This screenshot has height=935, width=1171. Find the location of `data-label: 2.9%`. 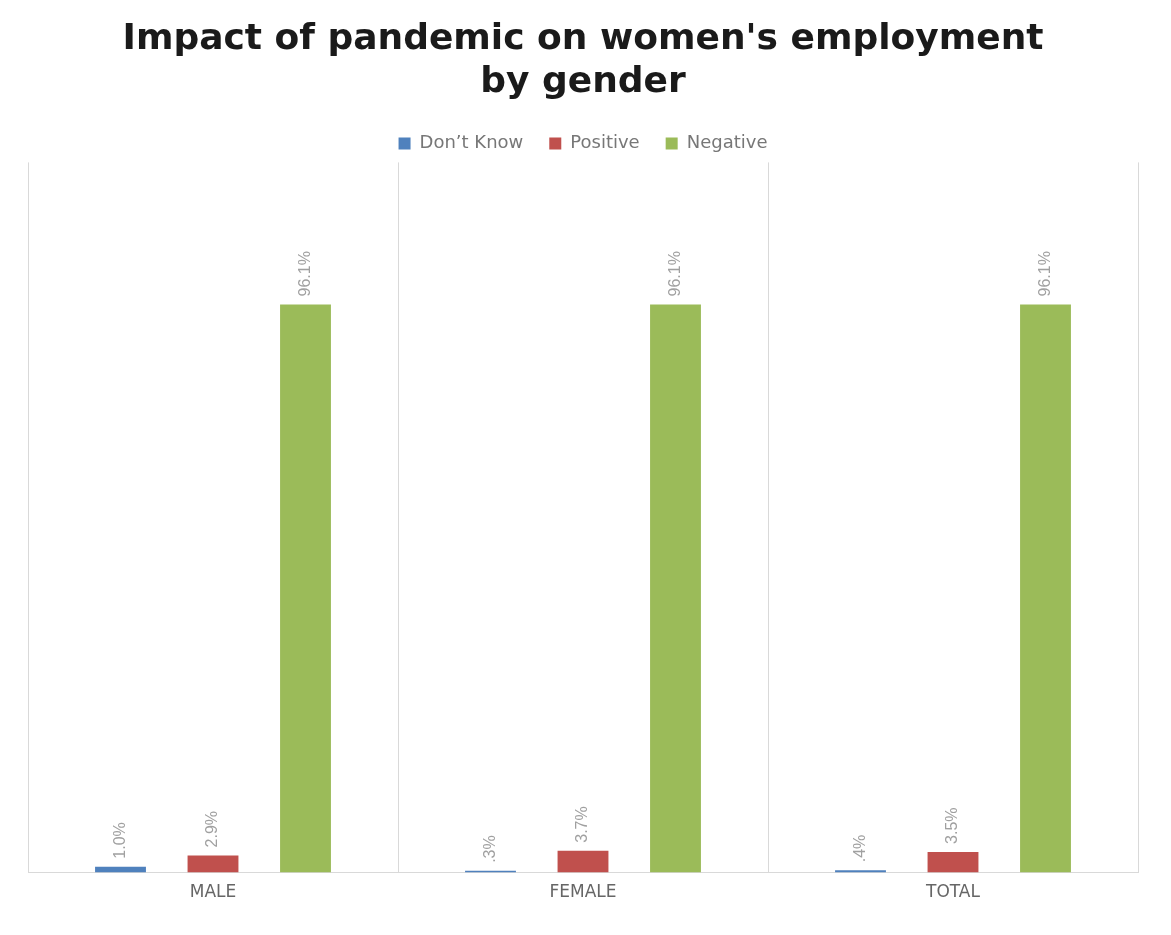

data-label: 2.9% is located at coordinates (212, 829).